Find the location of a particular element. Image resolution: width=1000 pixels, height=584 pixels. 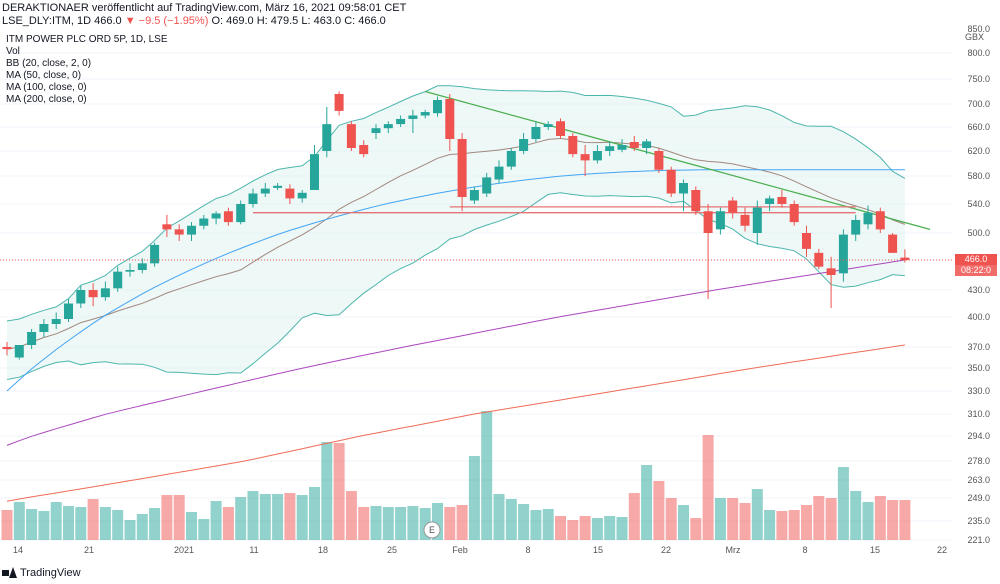

price-axis-label: 370.0 is located at coordinates (978, 347).